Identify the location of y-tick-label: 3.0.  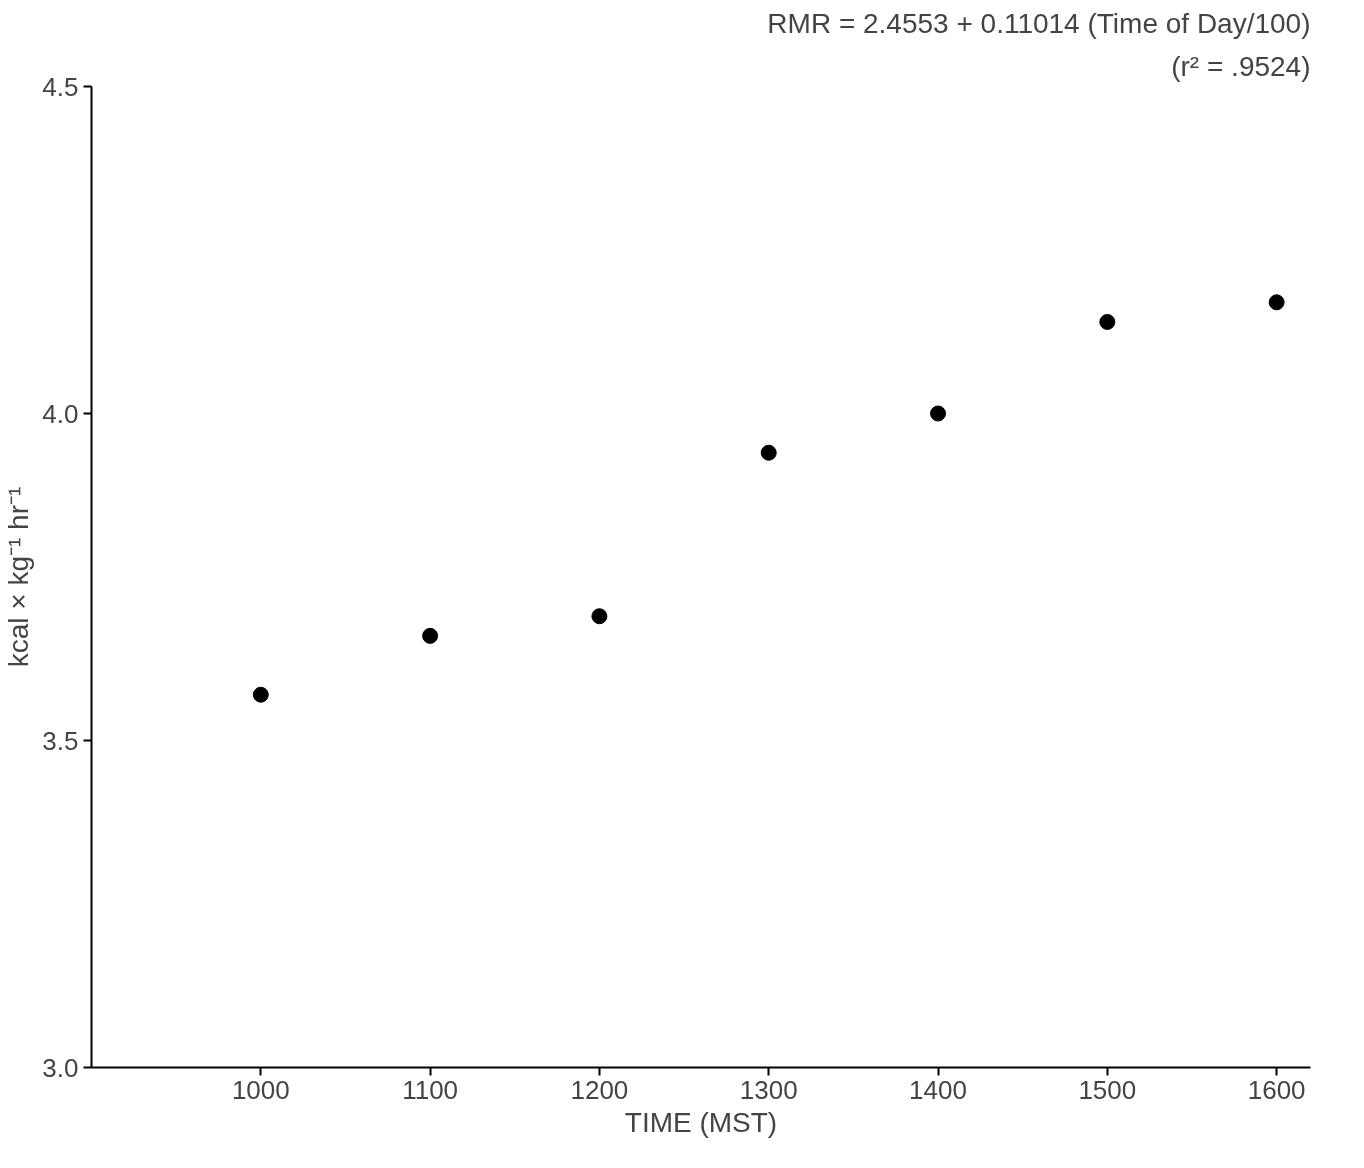
(60, 1067).